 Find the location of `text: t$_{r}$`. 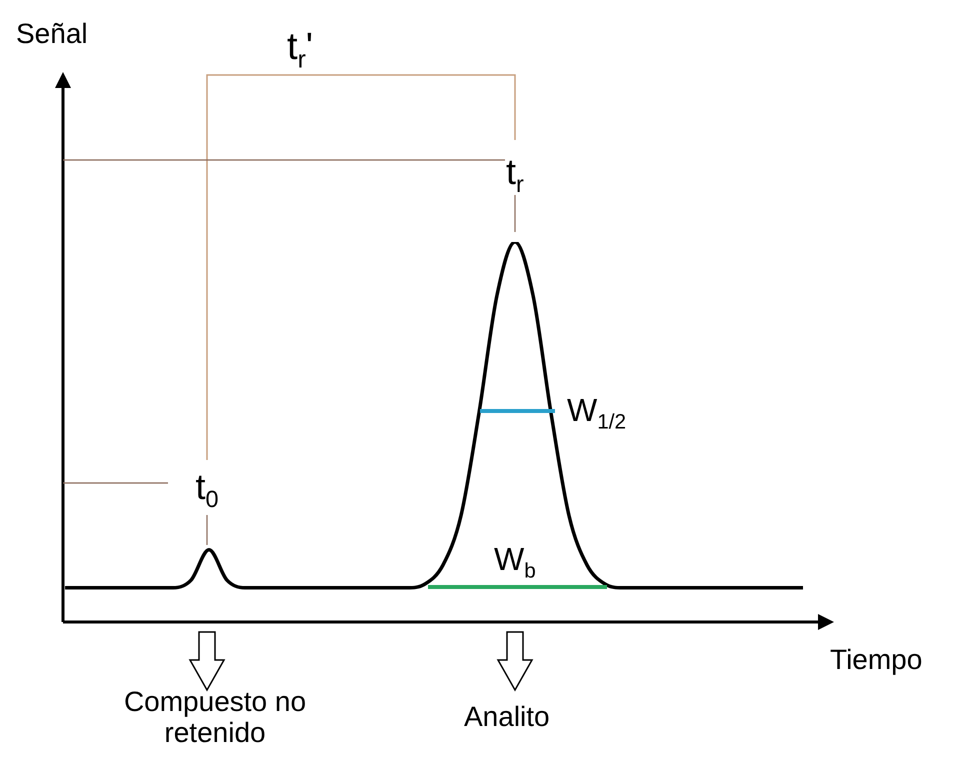

text: t$_{r}$ is located at coordinates (515, 174).